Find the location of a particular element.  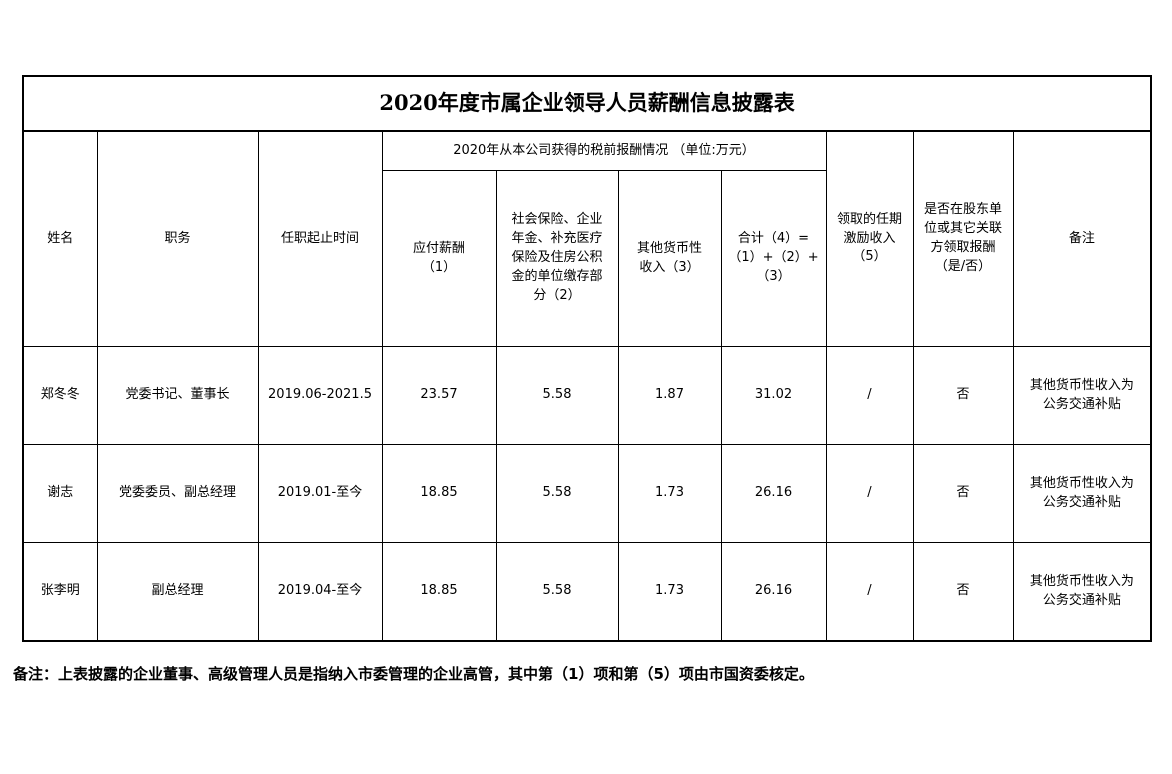

col-header-compensation-group: 2020年从本公司获得的税前报酬情况 （单位:万元） is located at coordinates (604, 150).